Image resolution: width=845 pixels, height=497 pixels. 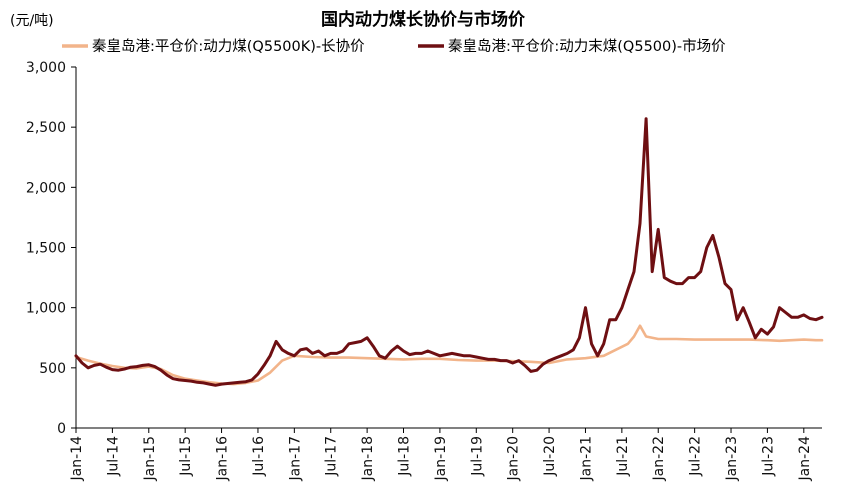 I want to click on x-tick-label: Jul-19, so click(x=477, y=456).